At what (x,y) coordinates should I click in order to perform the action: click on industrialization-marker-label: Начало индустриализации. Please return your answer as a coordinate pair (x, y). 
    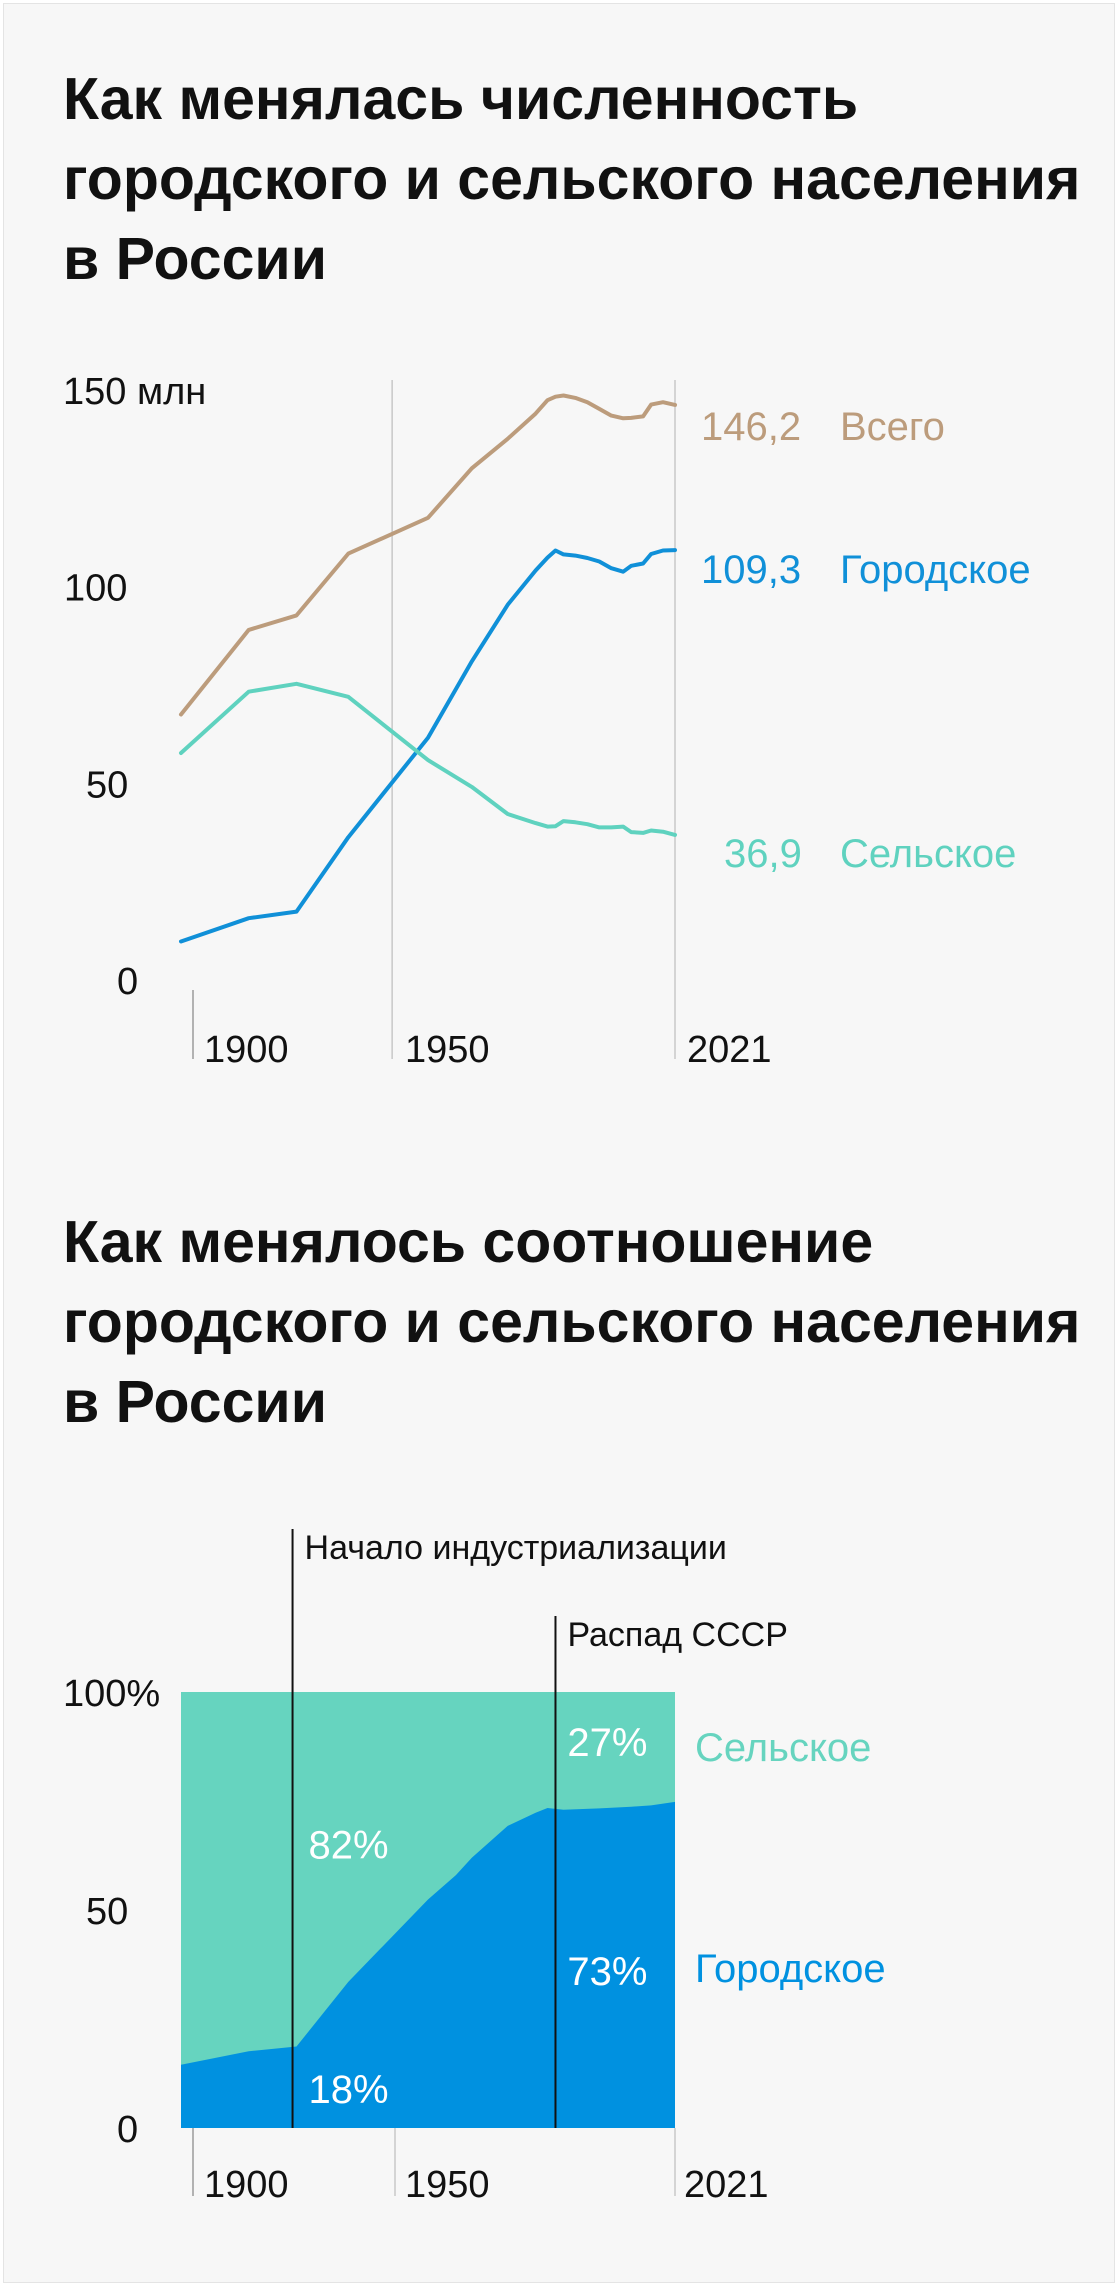
    Looking at the image, I should click on (516, 1548).